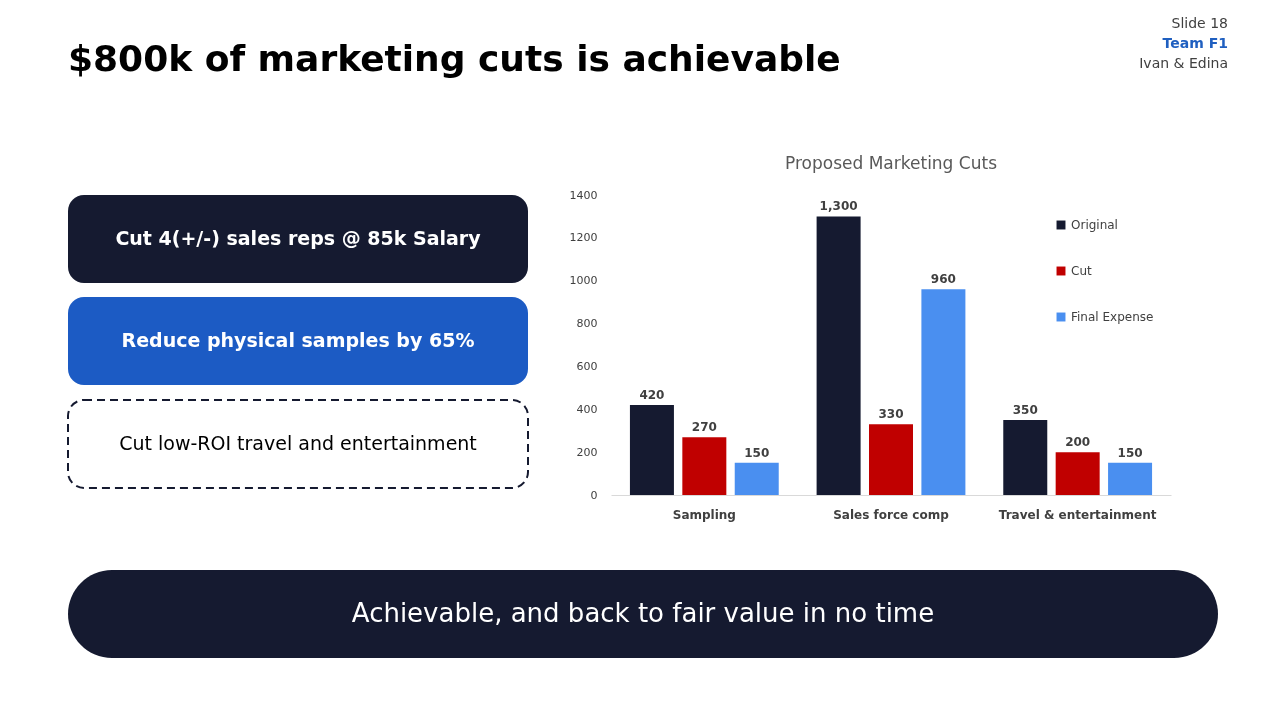 This screenshot has width=1280, height=720. I want to click on text: Achievable, and back to fair value in no time, so click(643, 613).